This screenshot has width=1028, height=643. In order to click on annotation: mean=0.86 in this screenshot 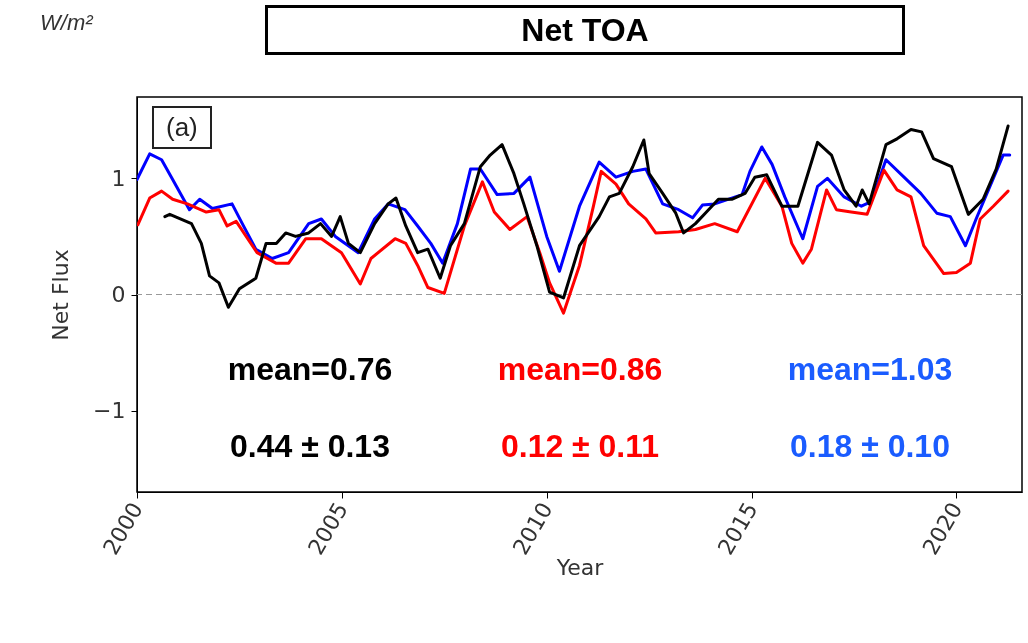, I will do `click(580, 369)`.